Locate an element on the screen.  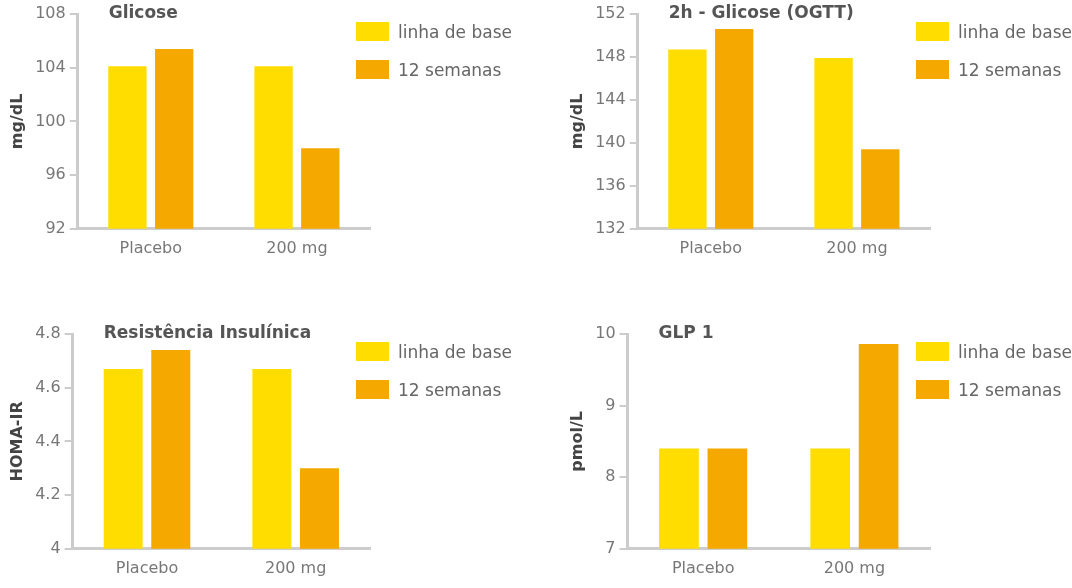
y-axis-title: HOMA-IR is located at coordinates (16, 441).